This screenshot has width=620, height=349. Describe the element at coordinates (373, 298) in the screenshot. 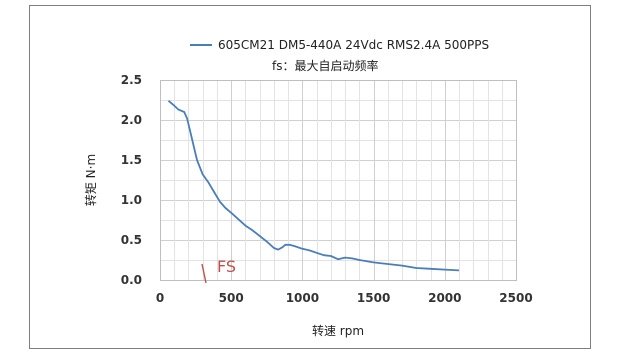

I see `x-tick-label: 1500` at that location.